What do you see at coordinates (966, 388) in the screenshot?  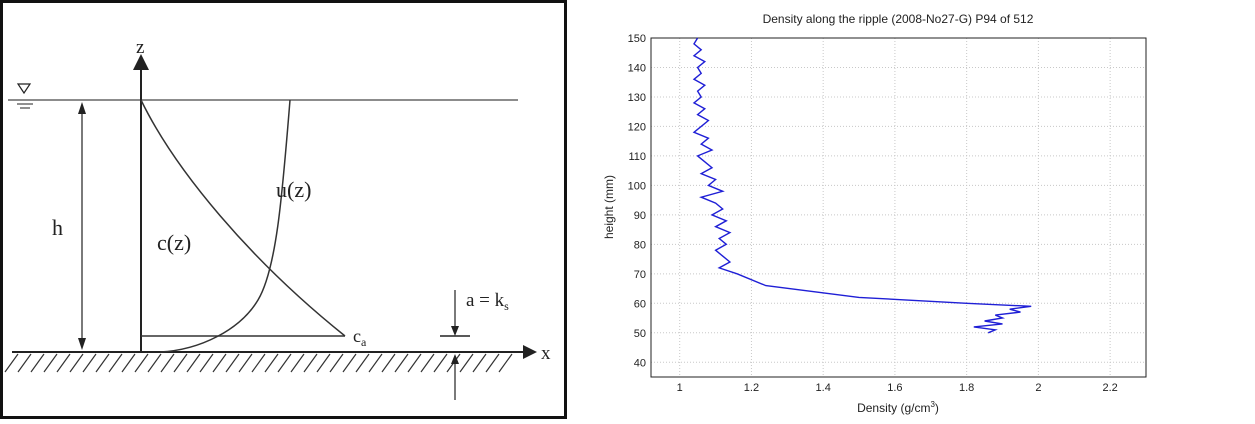 I see `x-tick-label: 1.8` at bounding box center [966, 388].